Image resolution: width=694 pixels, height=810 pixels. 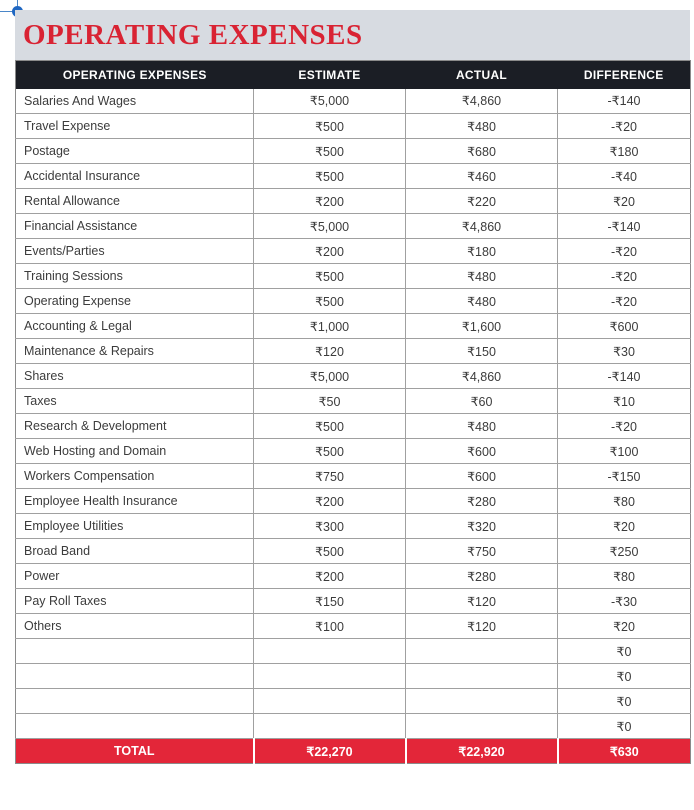 I want to click on actual-cell: ₹60, so click(x=481, y=401).